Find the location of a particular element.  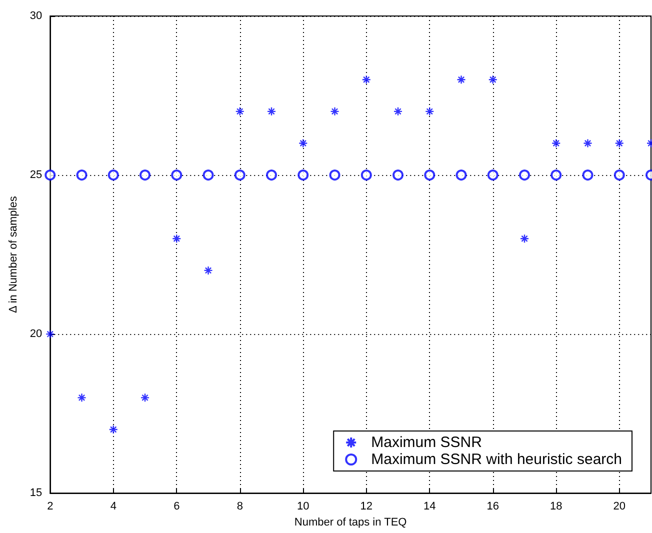

x-tick-label: 18 is located at coordinates (556, 506).